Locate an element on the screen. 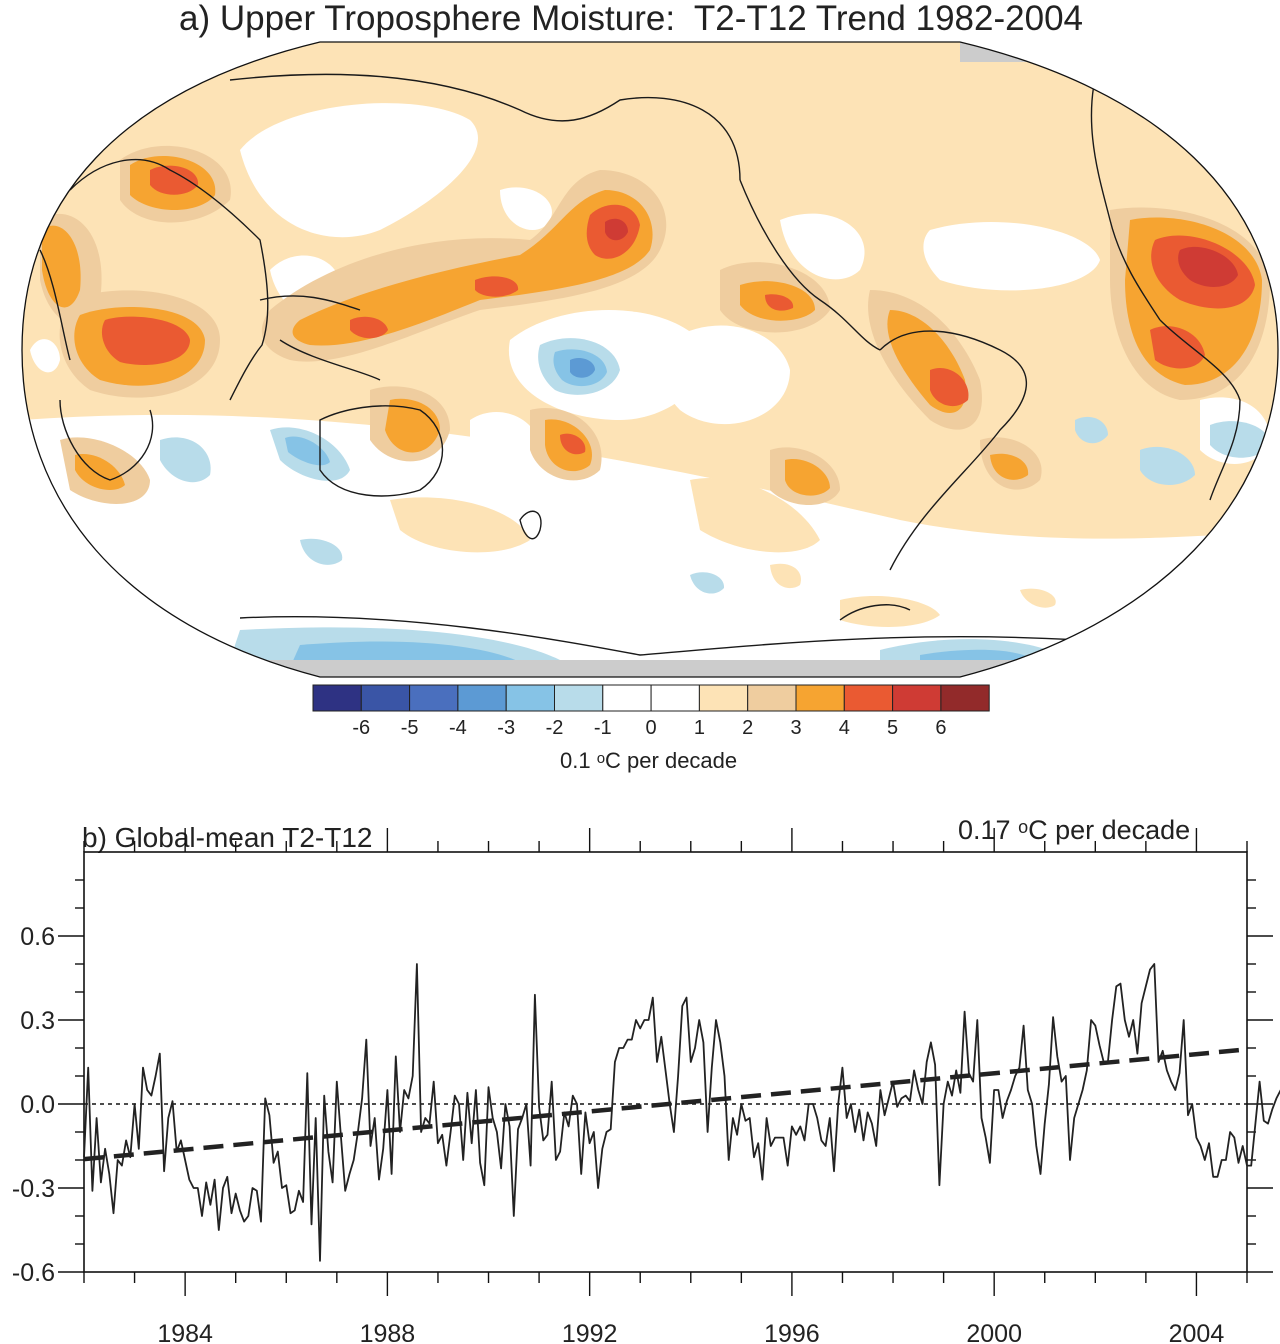  x-tick-label: 1992 is located at coordinates (590, 1332).